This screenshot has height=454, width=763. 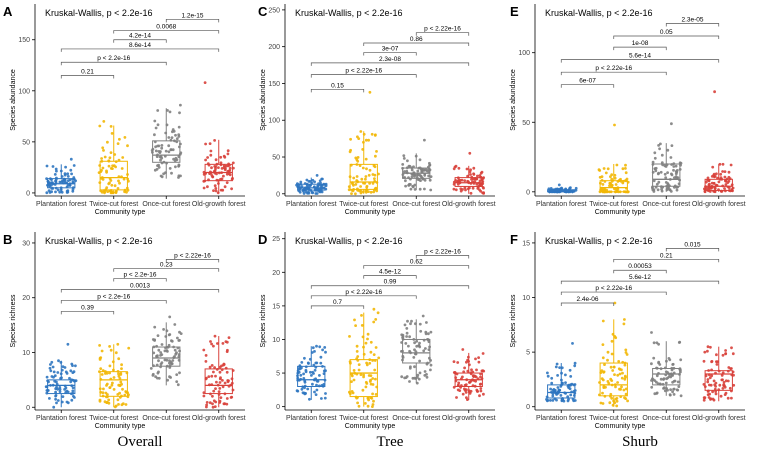 I want to click on x-tick-label: Old-growth forest, so click(x=219, y=204).